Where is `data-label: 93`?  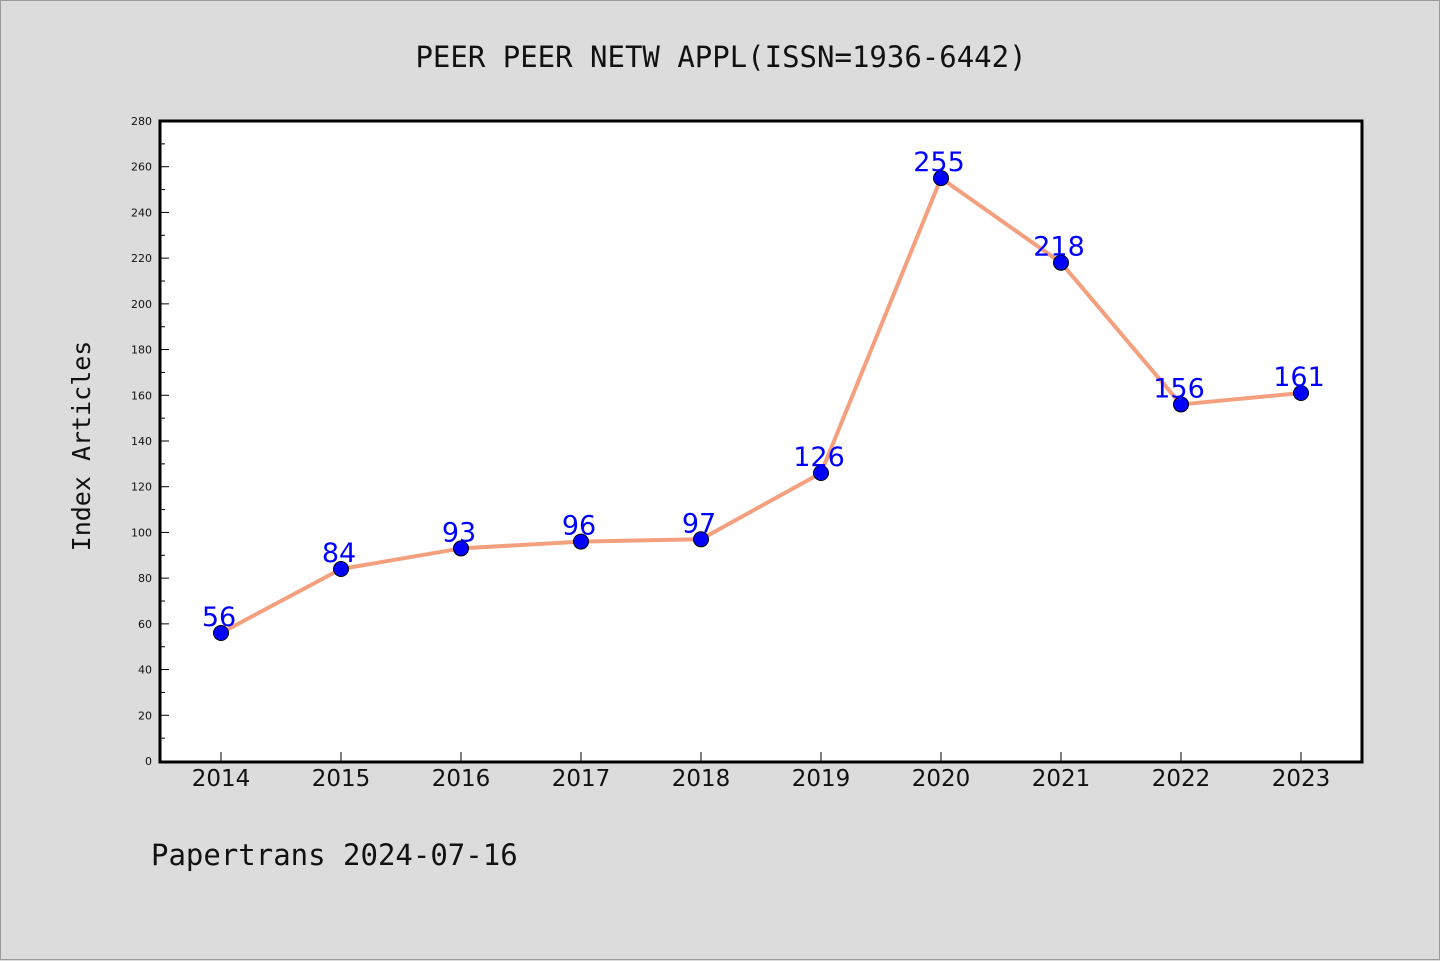 data-label: 93 is located at coordinates (459, 532).